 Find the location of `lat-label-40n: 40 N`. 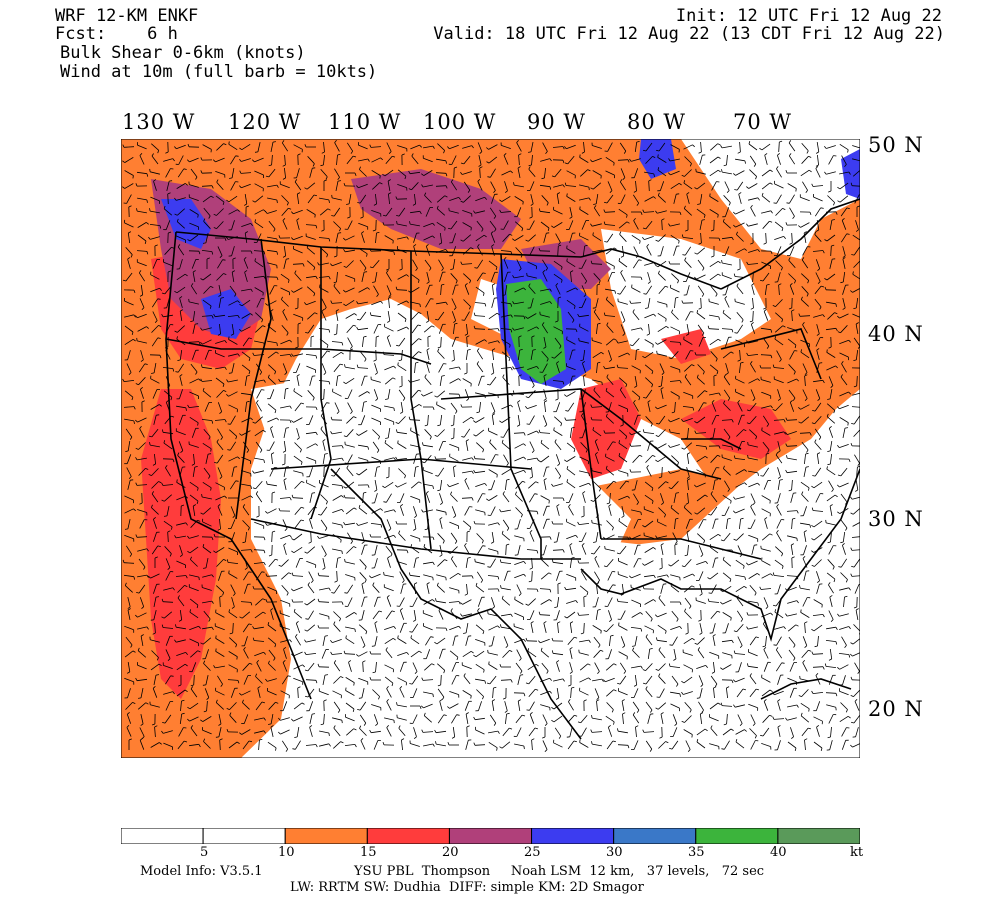

lat-label-40n: 40 N is located at coordinates (896, 334).